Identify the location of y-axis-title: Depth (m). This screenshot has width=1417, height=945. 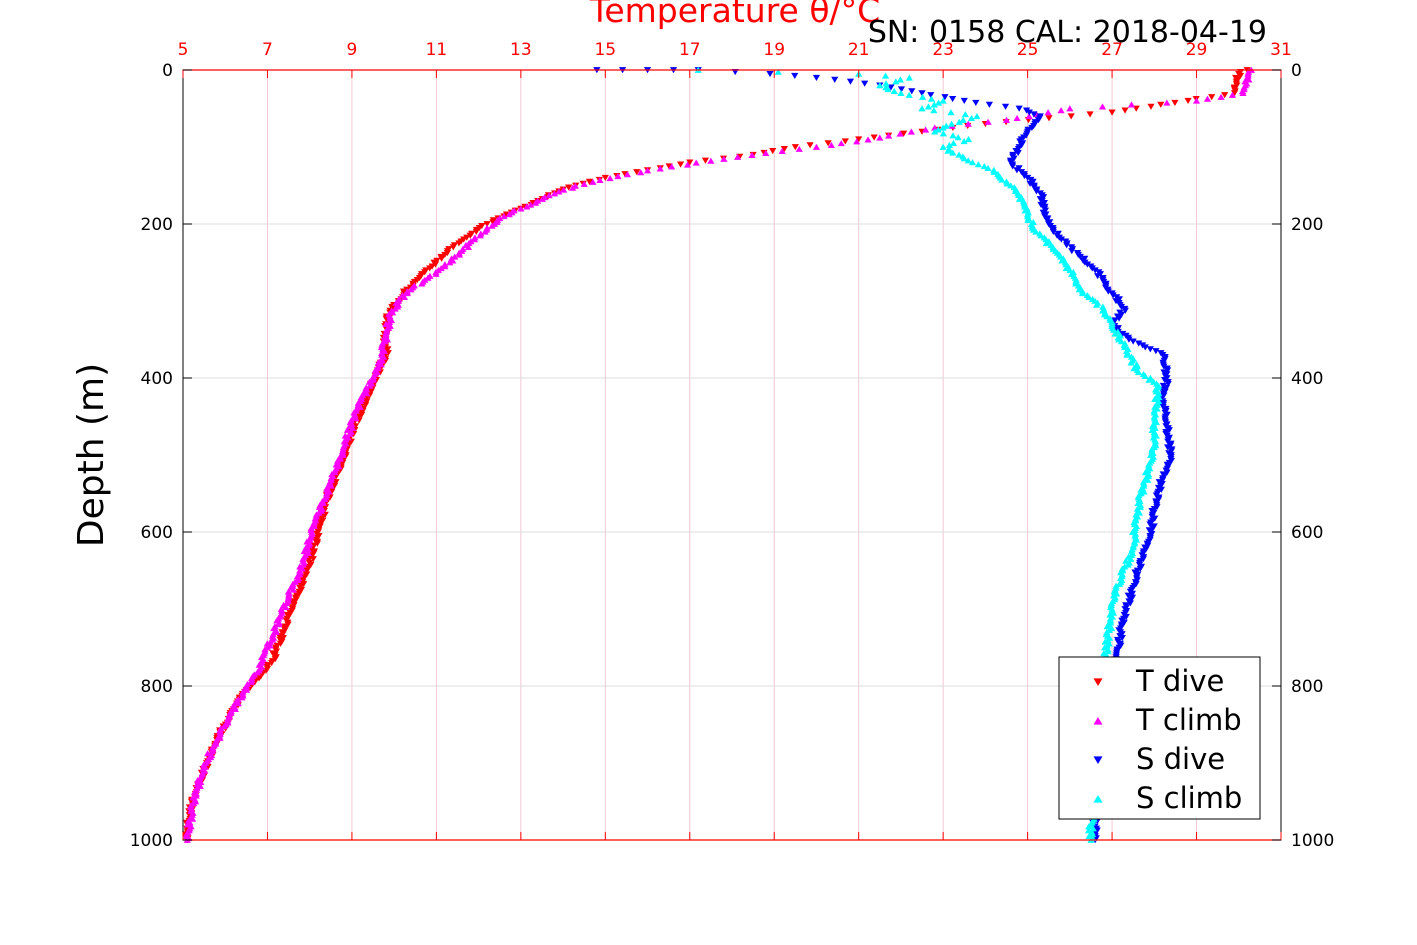
(91, 455).